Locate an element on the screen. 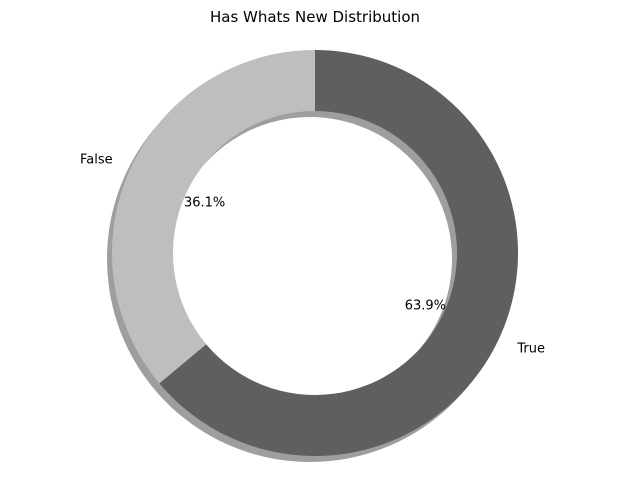  slice-label-true: True is located at coordinates (530, 348).